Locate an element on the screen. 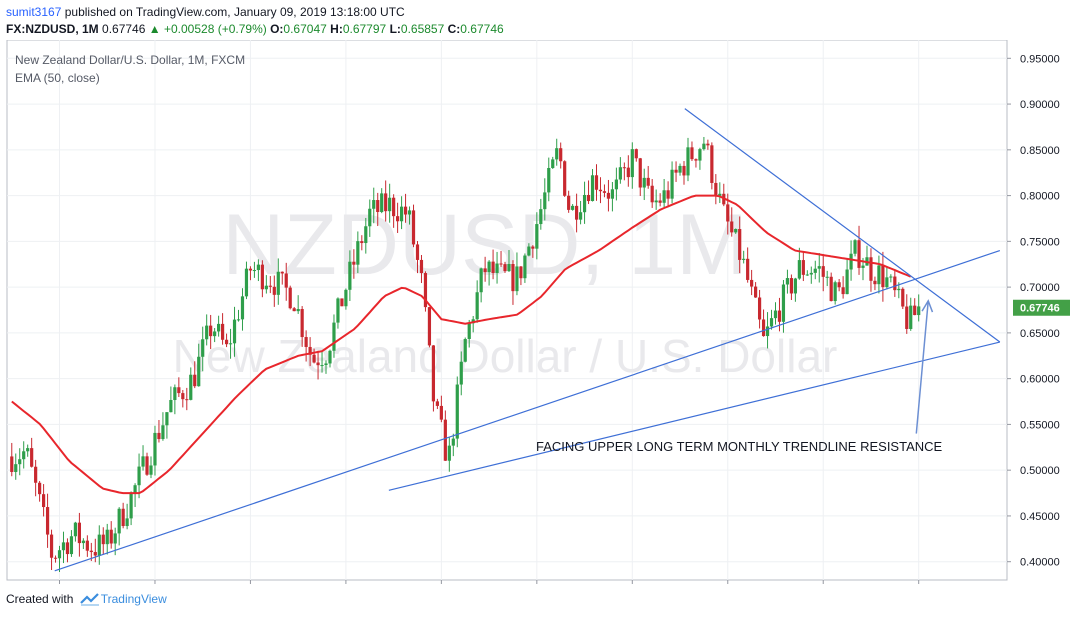 This screenshot has height=618, width=1073. low-value: 0.65857 is located at coordinates (422, 29).